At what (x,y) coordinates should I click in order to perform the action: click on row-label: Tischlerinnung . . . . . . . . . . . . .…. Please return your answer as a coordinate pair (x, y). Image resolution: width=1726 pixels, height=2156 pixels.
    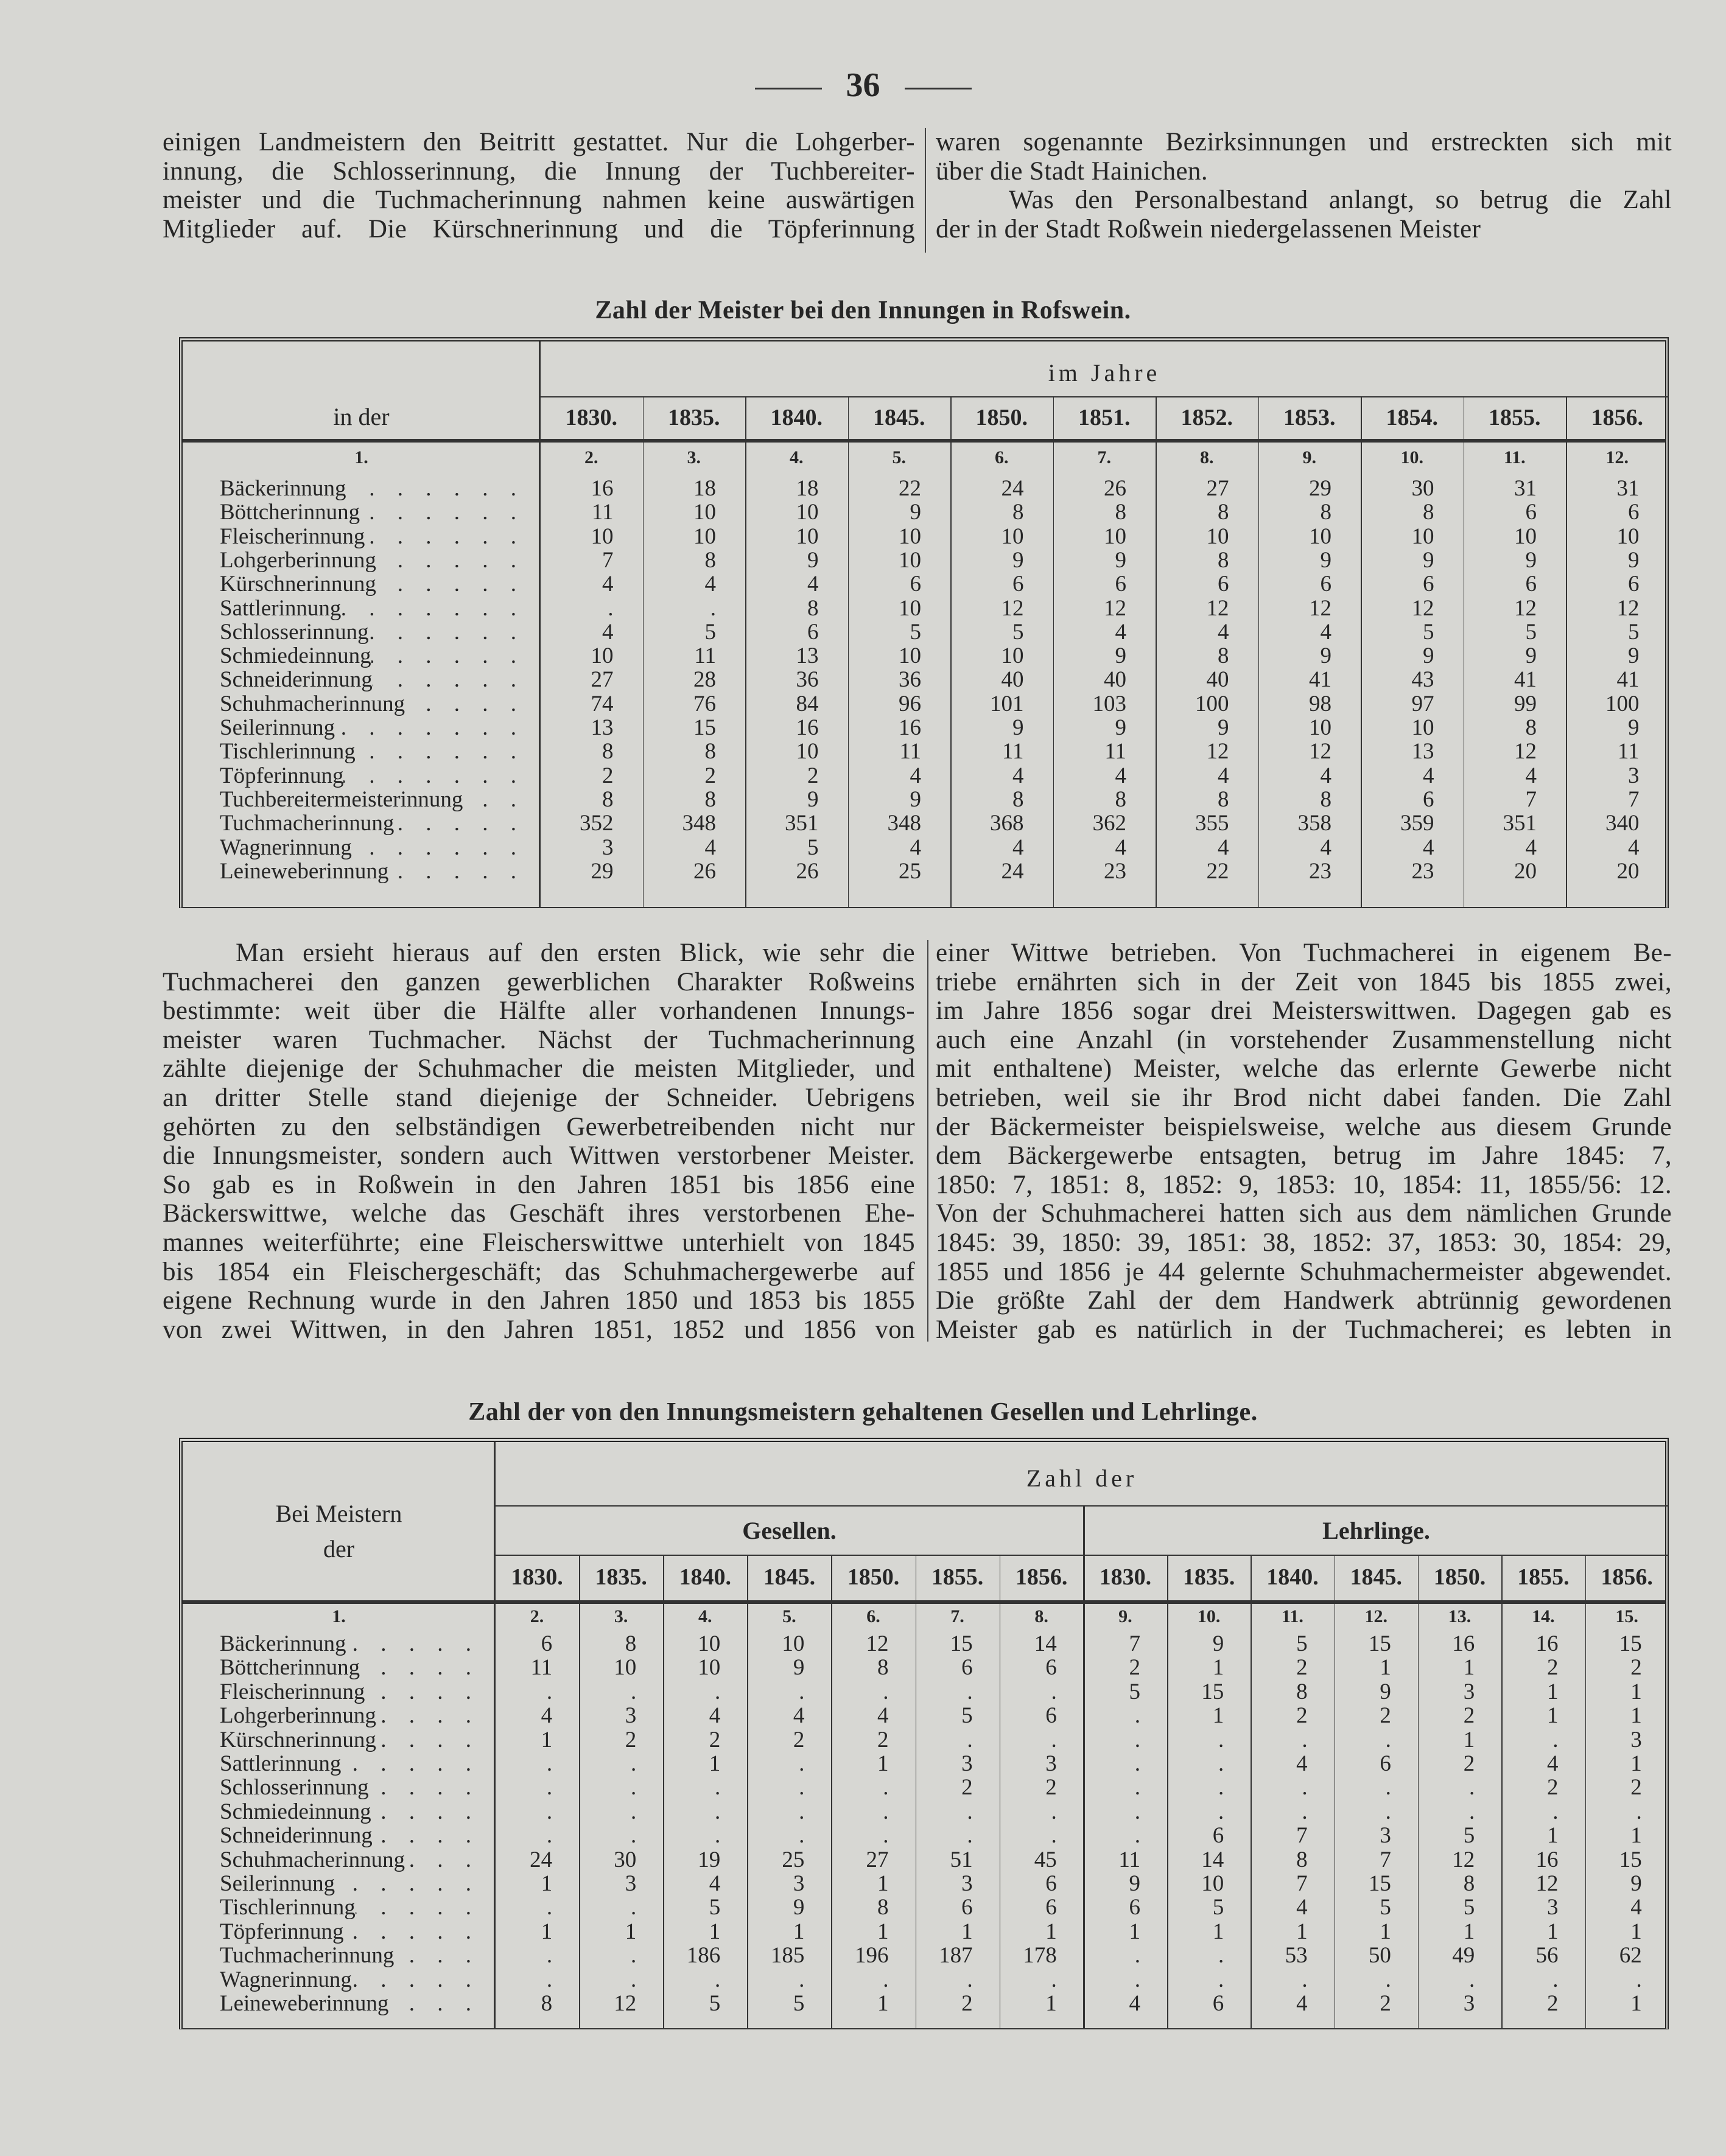
    Looking at the image, I should click on (350, 1907).